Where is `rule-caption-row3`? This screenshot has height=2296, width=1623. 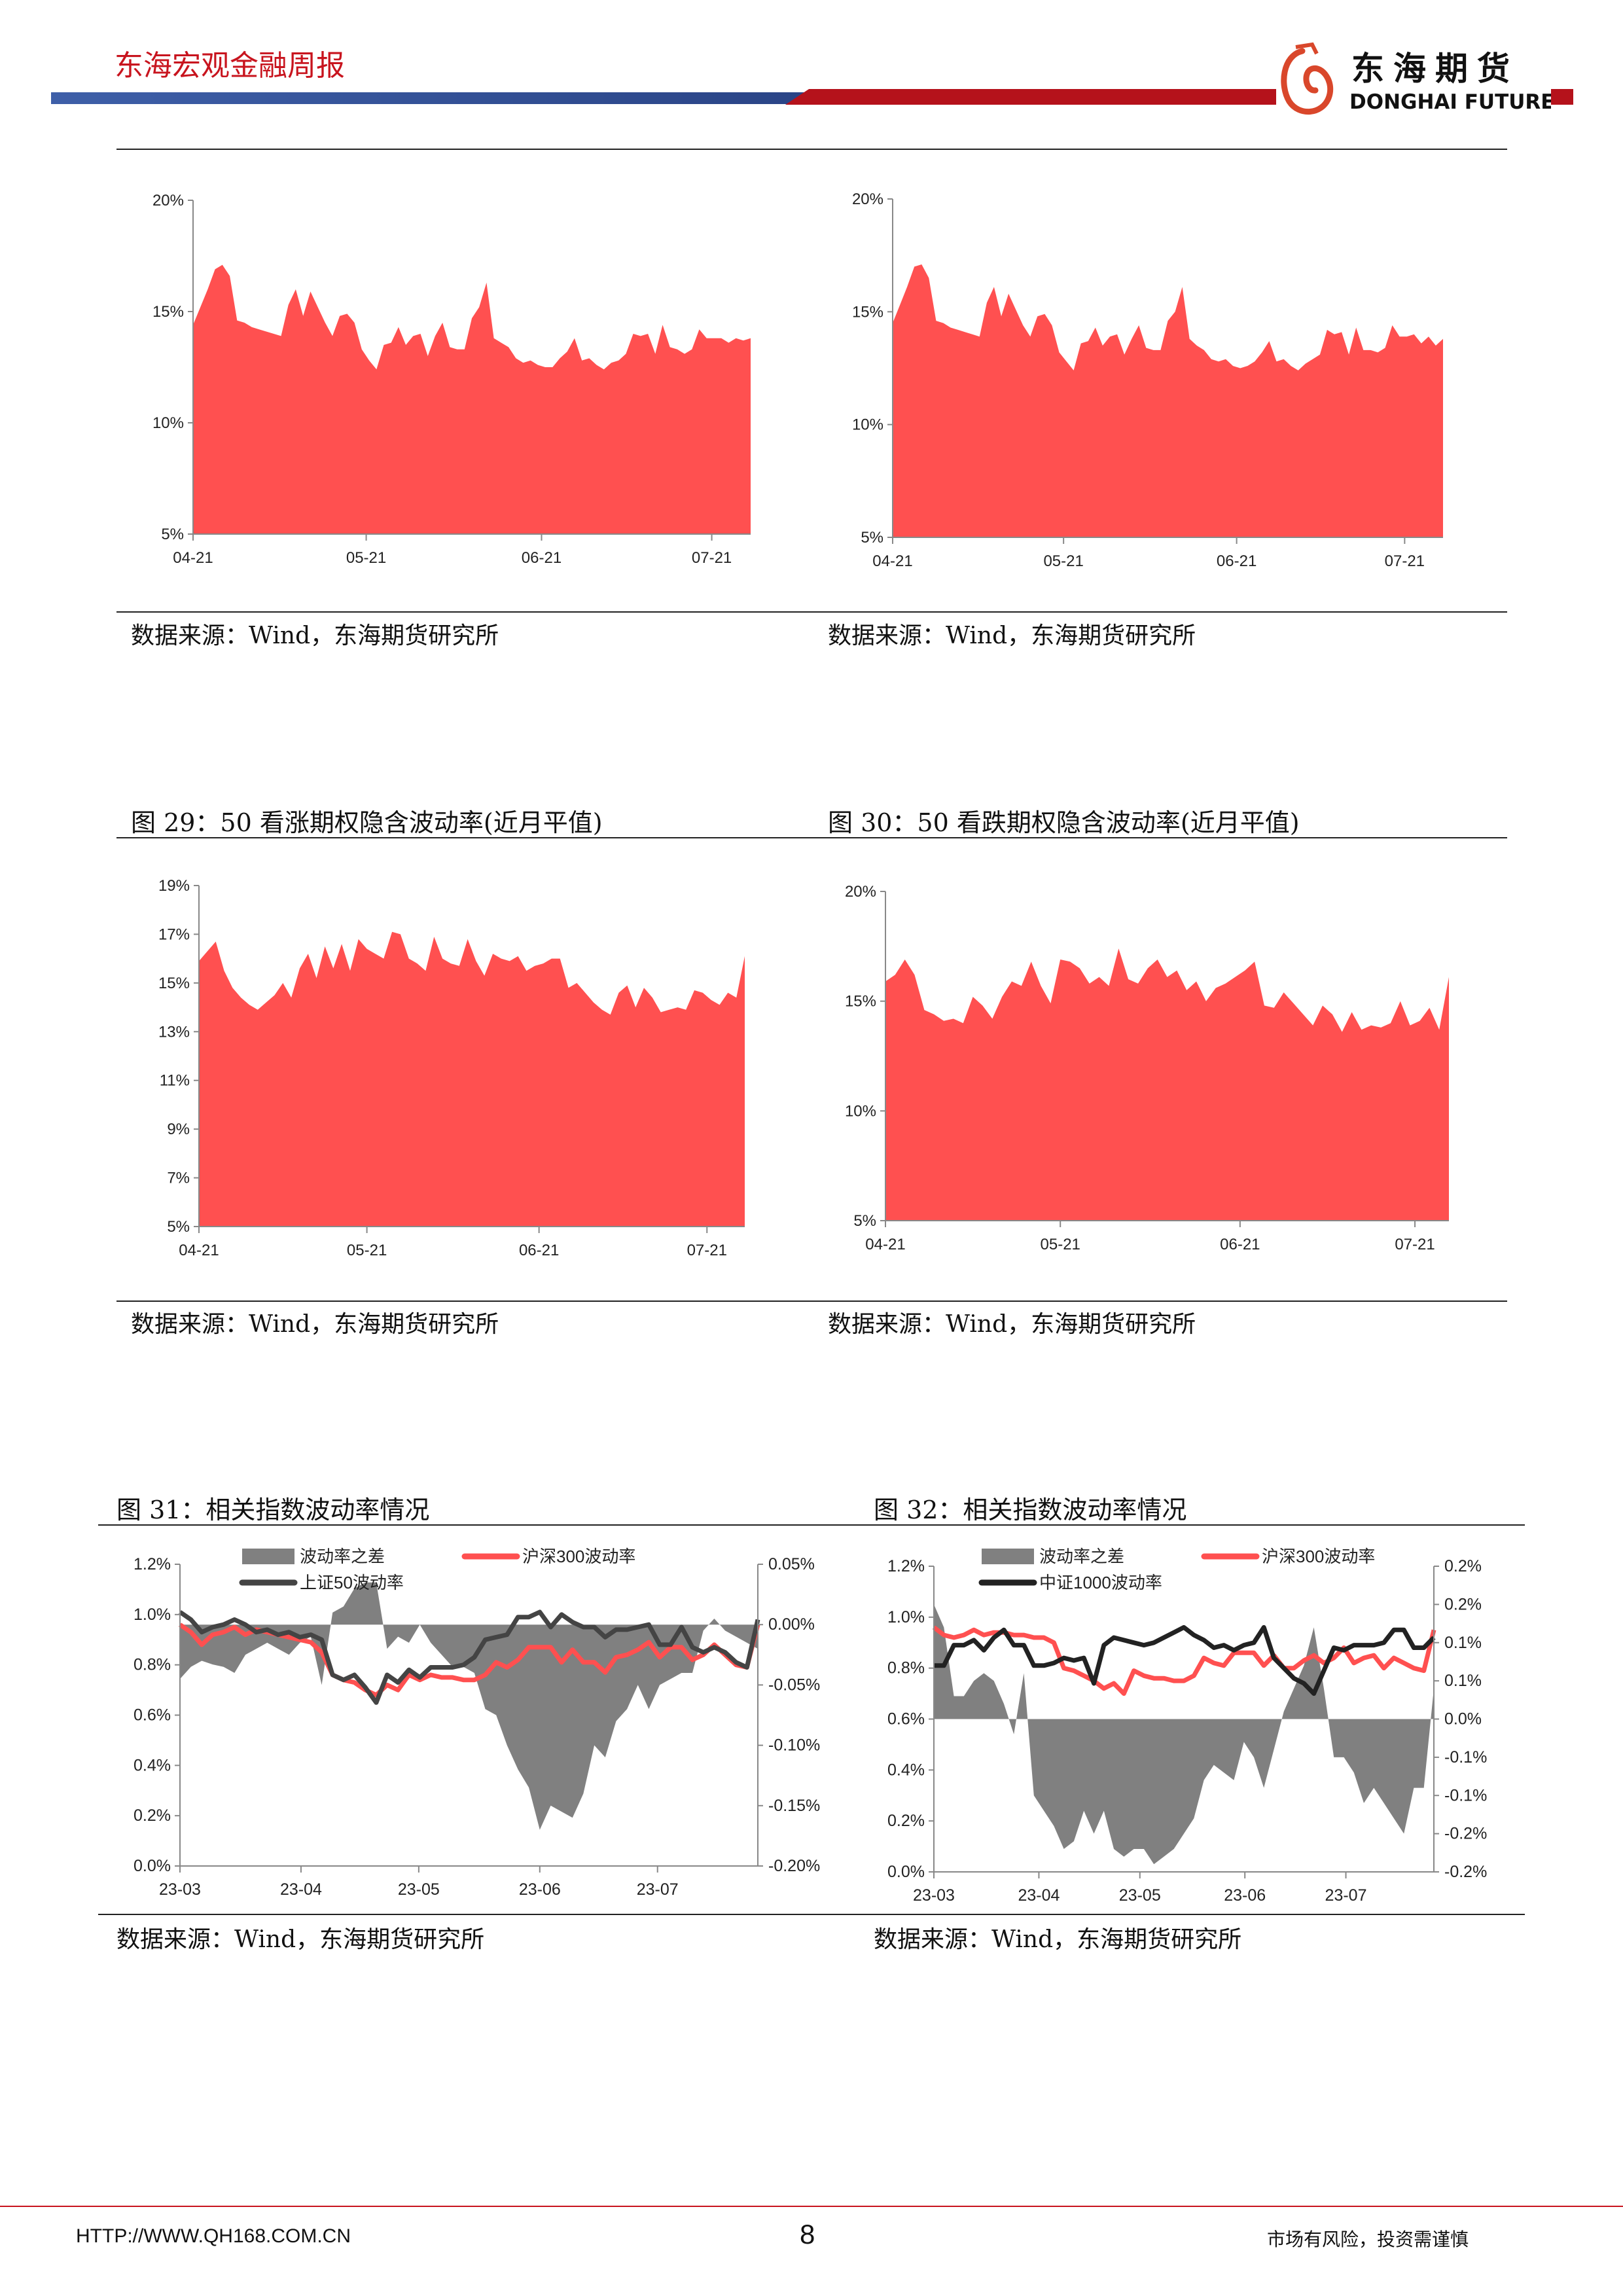
rule-caption-row3 is located at coordinates (811, 1525).